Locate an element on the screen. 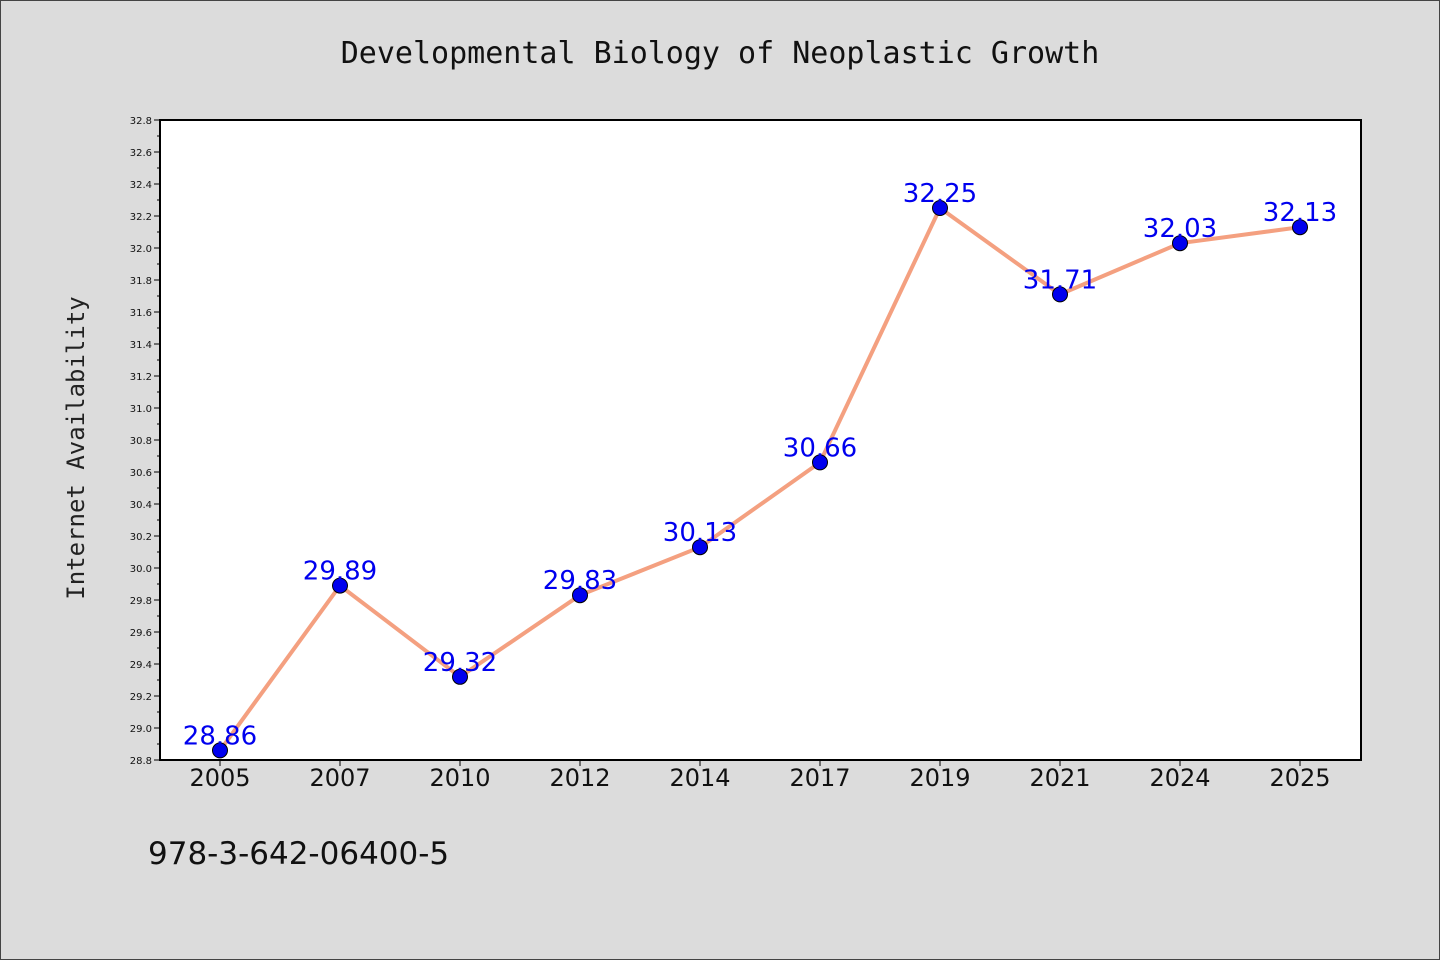 This screenshot has height=960, width=1440. x-tick-label: 2010 is located at coordinates (459, 778).